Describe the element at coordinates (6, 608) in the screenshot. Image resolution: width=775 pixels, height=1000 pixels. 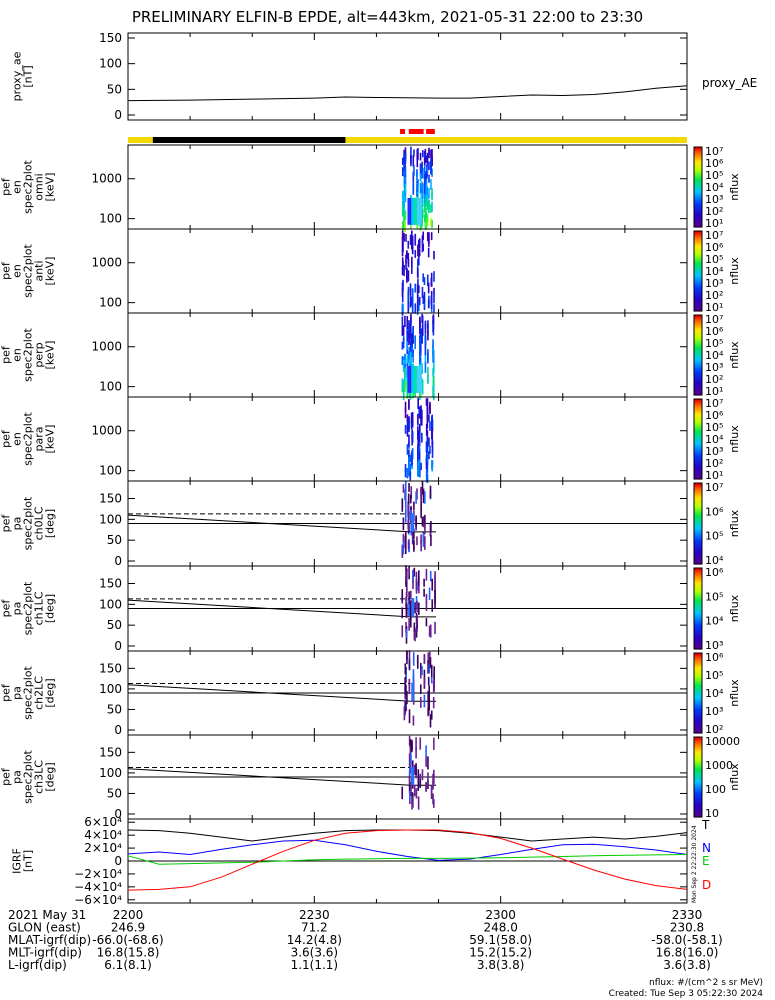
I see `pa-ch1LC-ylabel-line: pef` at that location.